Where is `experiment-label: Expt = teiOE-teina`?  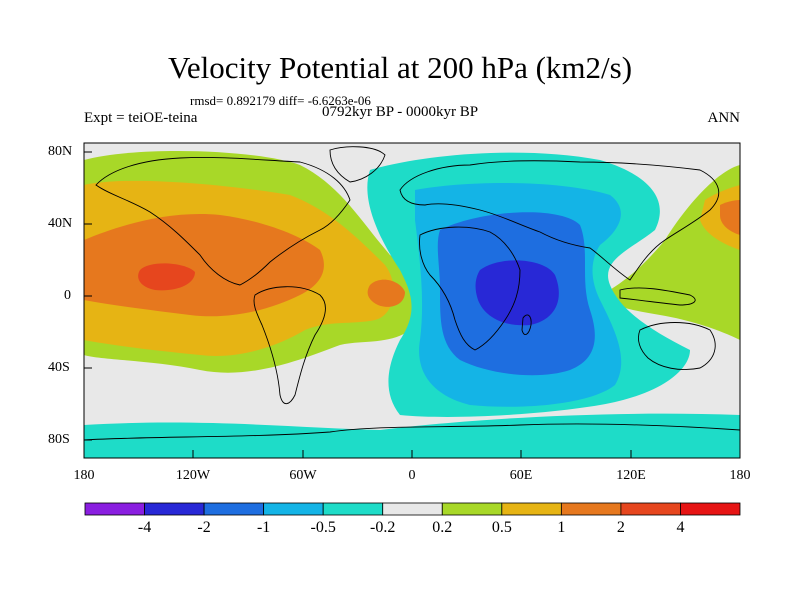 experiment-label: Expt = teiOE-teina is located at coordinates (141, 118).